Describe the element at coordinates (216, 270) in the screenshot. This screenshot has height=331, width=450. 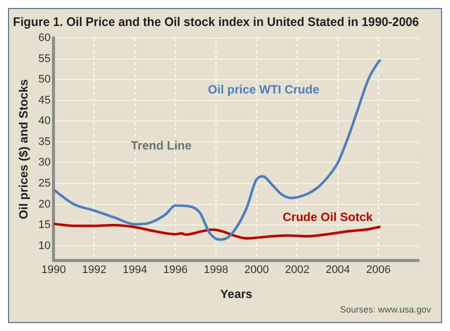
I see `x-tick-label: 1998` at that location.